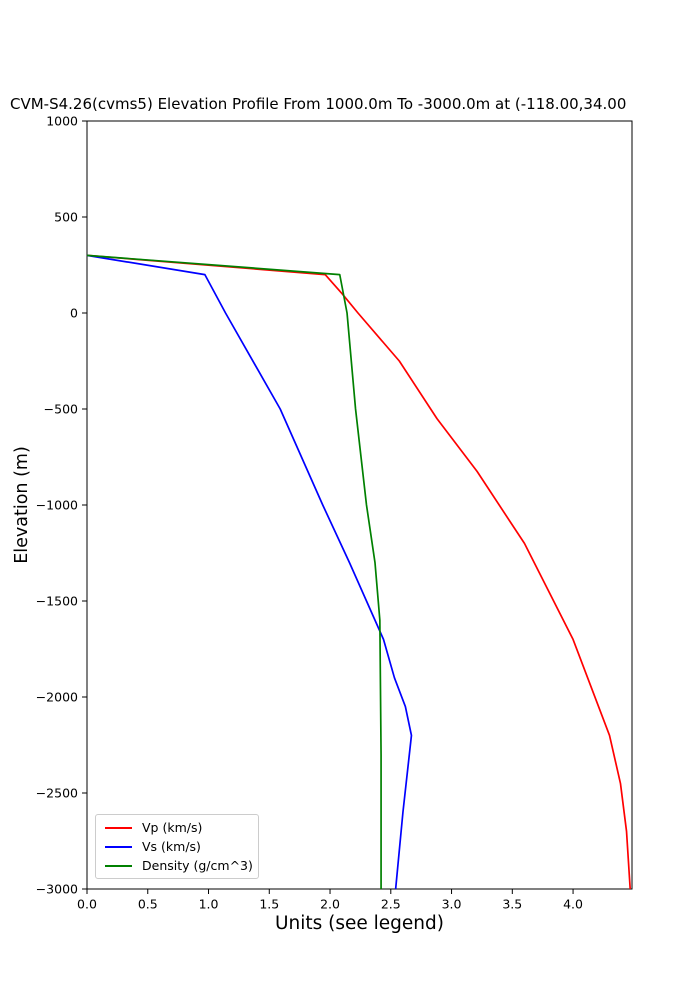  I want to click on x-tick-label: 1.0, so click(209, 904).